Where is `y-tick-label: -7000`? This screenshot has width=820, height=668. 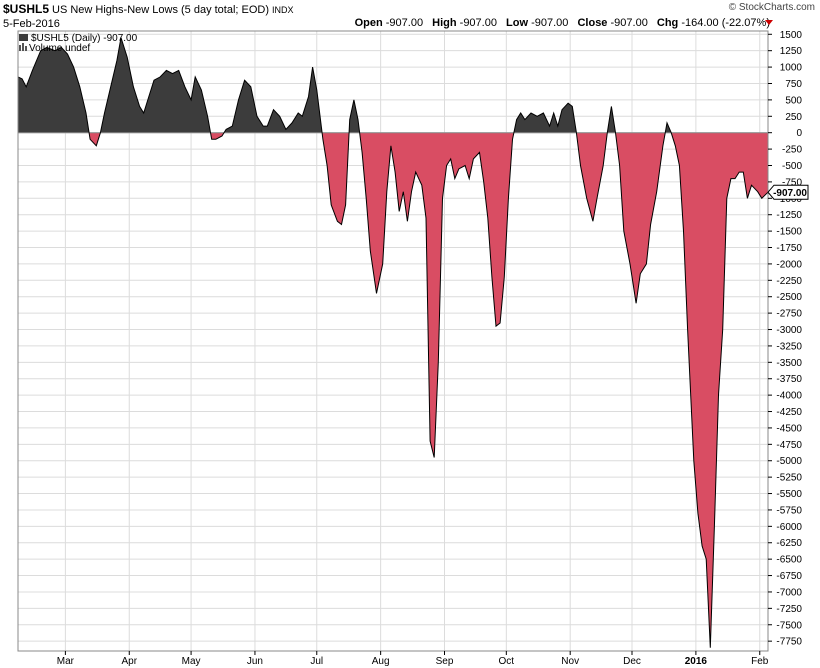 y-tick-label: -7000 is located at coordinates (789, 592).